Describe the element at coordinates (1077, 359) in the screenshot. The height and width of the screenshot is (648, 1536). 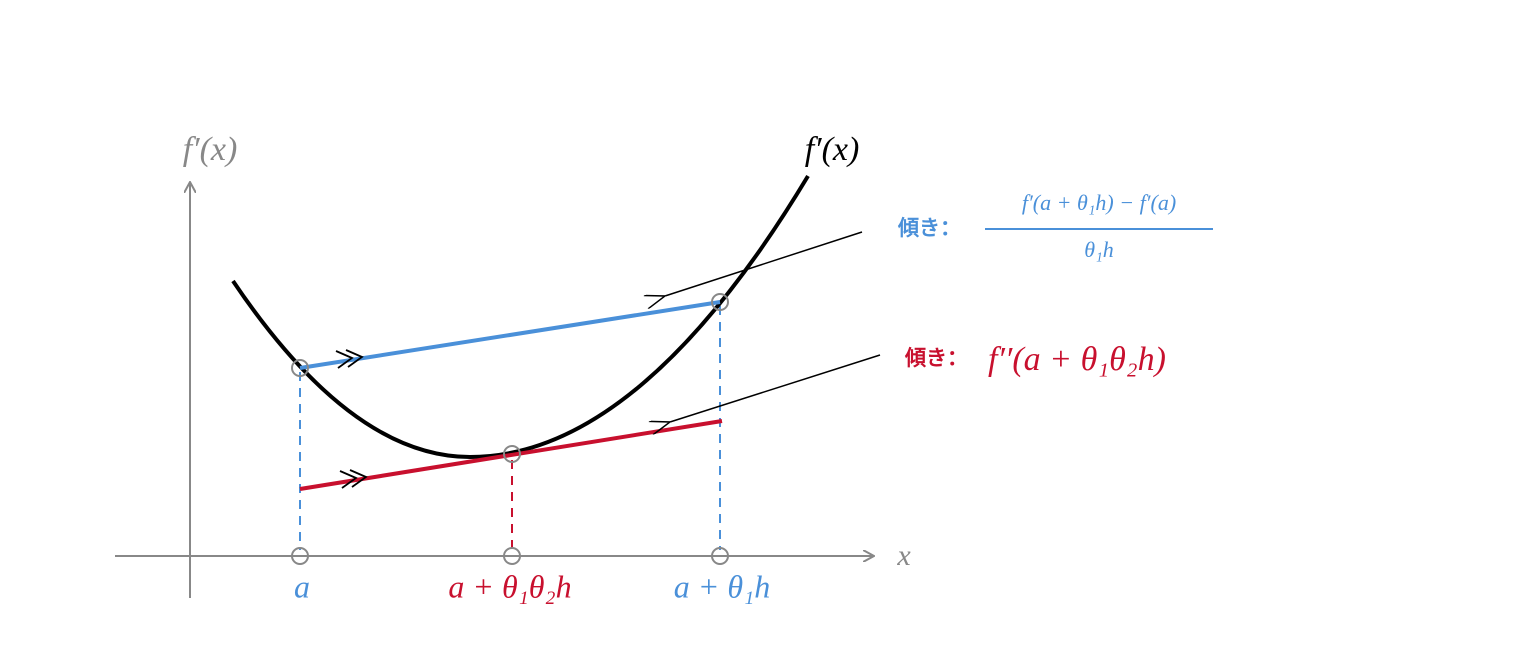
I see `slope-formula: f′′(a + θ₁θ₂h)` at that location.